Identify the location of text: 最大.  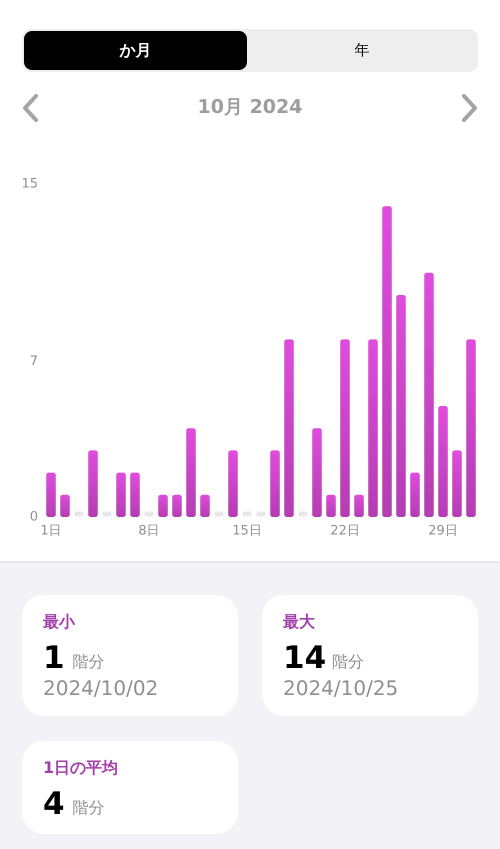
(299, 621).